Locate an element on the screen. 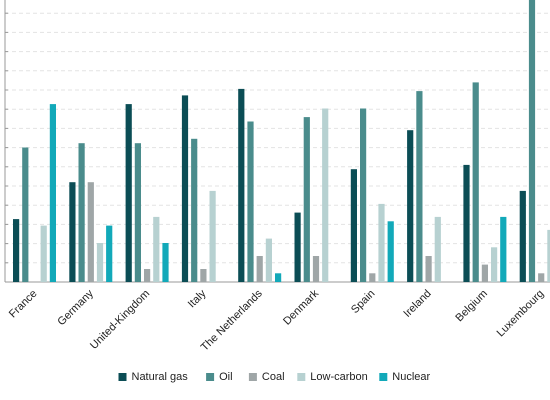  bar-nuclear-germany is located at coordinates (109, 253).